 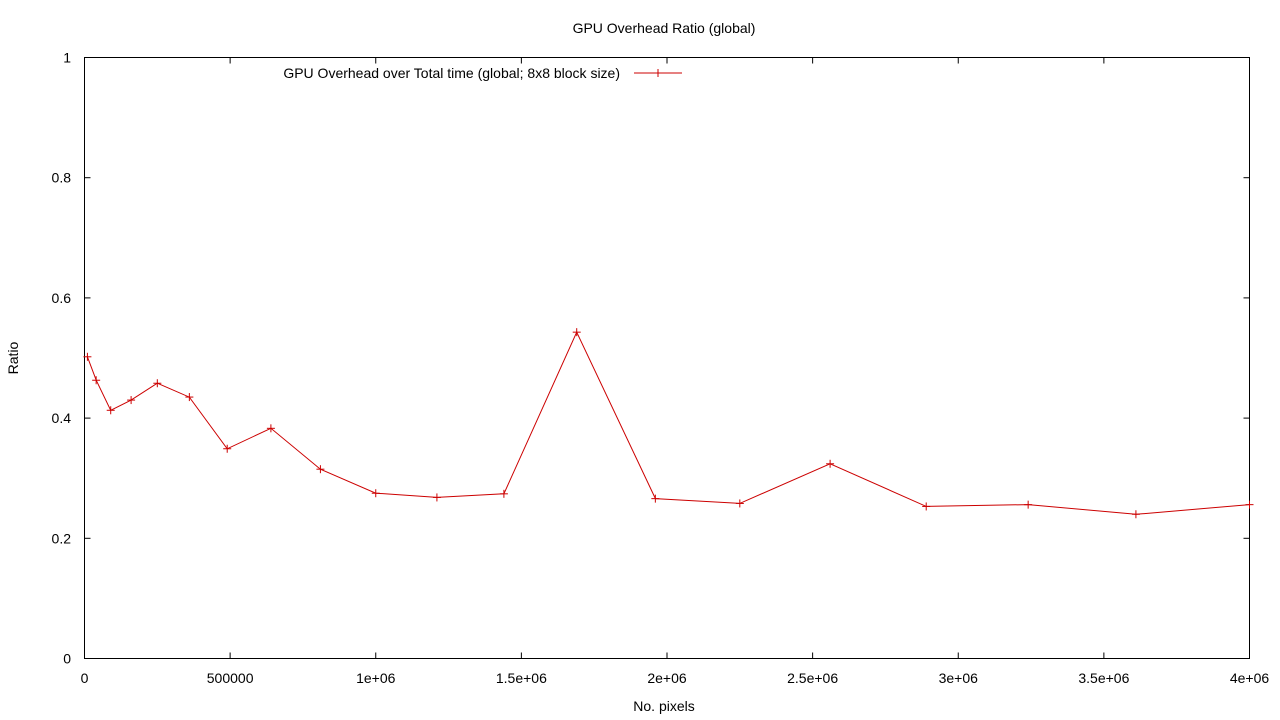 What do you see at coordinates (658, 73) in the screenshot?
I see `legend-marker` at bounding box center [658, 73].